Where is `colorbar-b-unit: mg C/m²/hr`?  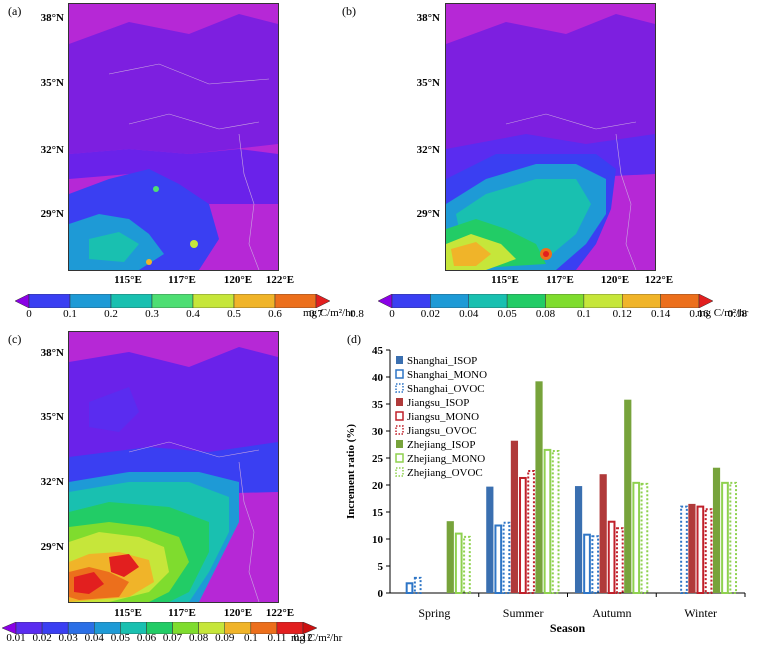
colorbar-b-unit: mg C/m²/hr is located at coordinates (723, 313).